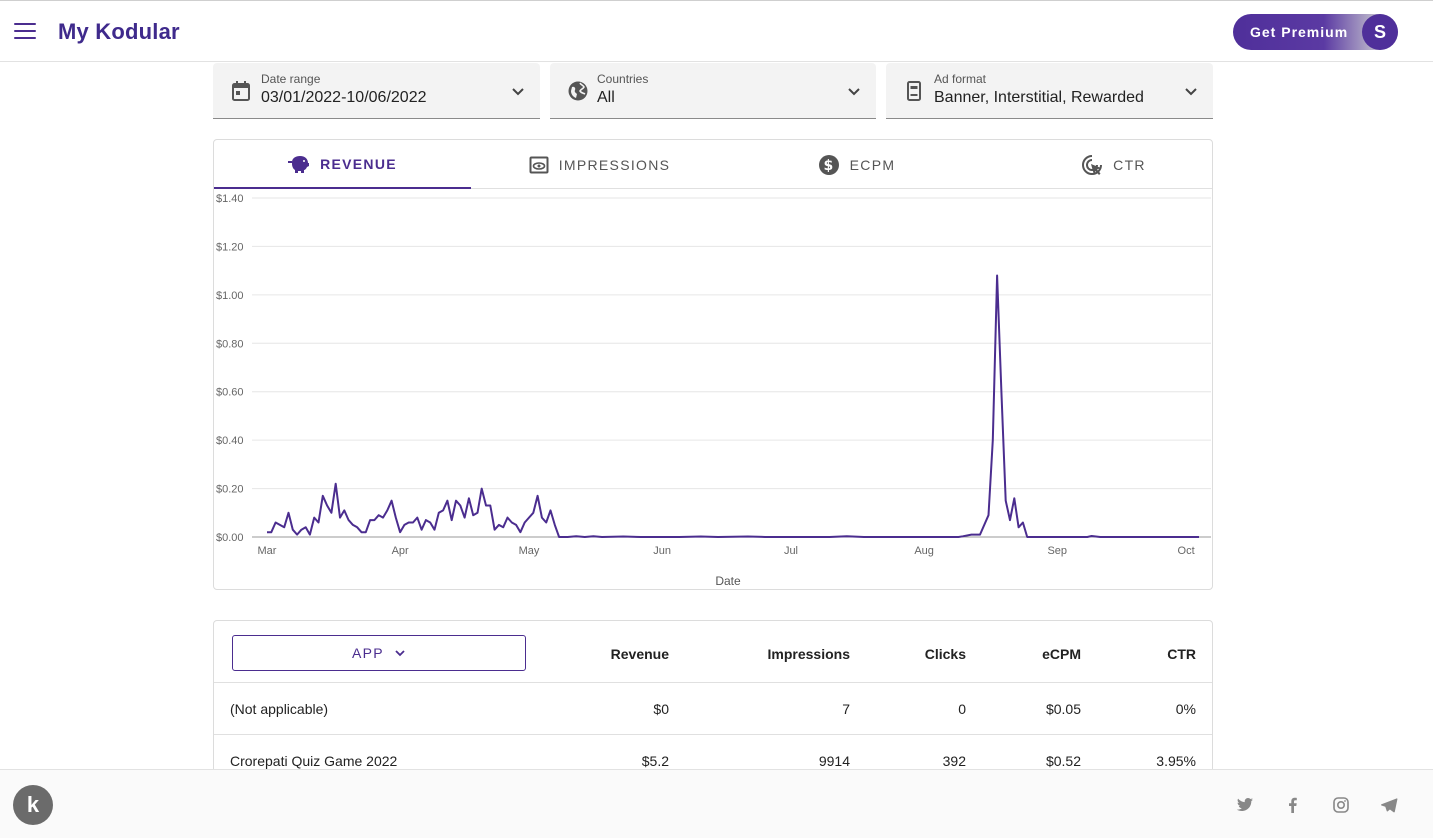 The height and width of the screenshot is (838, 1433). Describe the element at coordinates (954, 761) in the screenshot. I see `row-clicks: 392` at that location.